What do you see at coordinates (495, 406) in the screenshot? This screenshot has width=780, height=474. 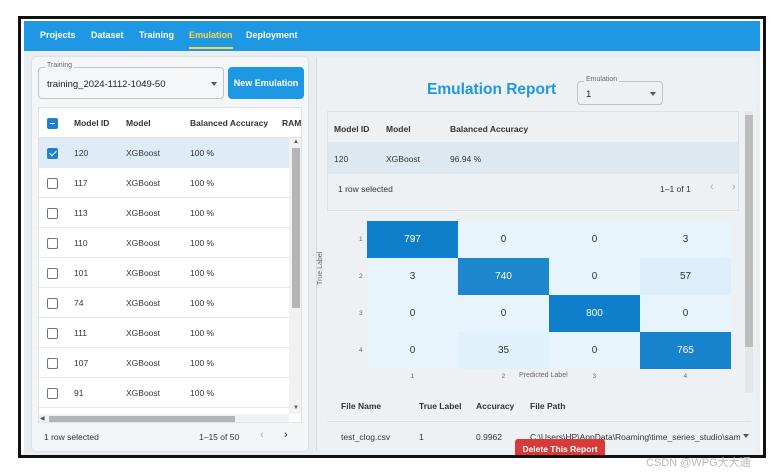 I see `column-header: Accuracy` at bounding box center [495, 406].